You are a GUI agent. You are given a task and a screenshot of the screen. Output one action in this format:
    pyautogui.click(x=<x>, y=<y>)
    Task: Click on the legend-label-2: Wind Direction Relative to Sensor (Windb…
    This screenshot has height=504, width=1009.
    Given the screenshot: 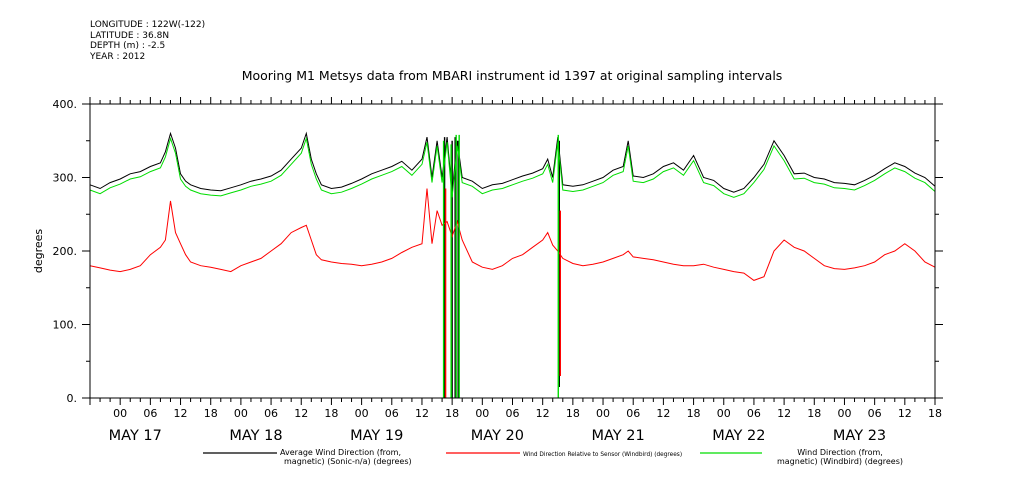 What is the action you would take?
    pyautogui.click(x=602, y=455)
    